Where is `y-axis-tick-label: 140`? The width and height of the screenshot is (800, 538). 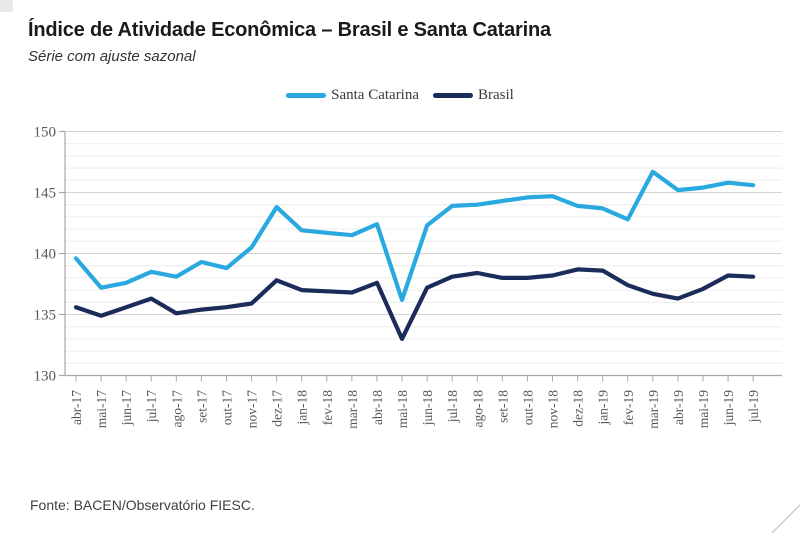 y-axis-tick-label: 140 is located at coordinates (45, 255).